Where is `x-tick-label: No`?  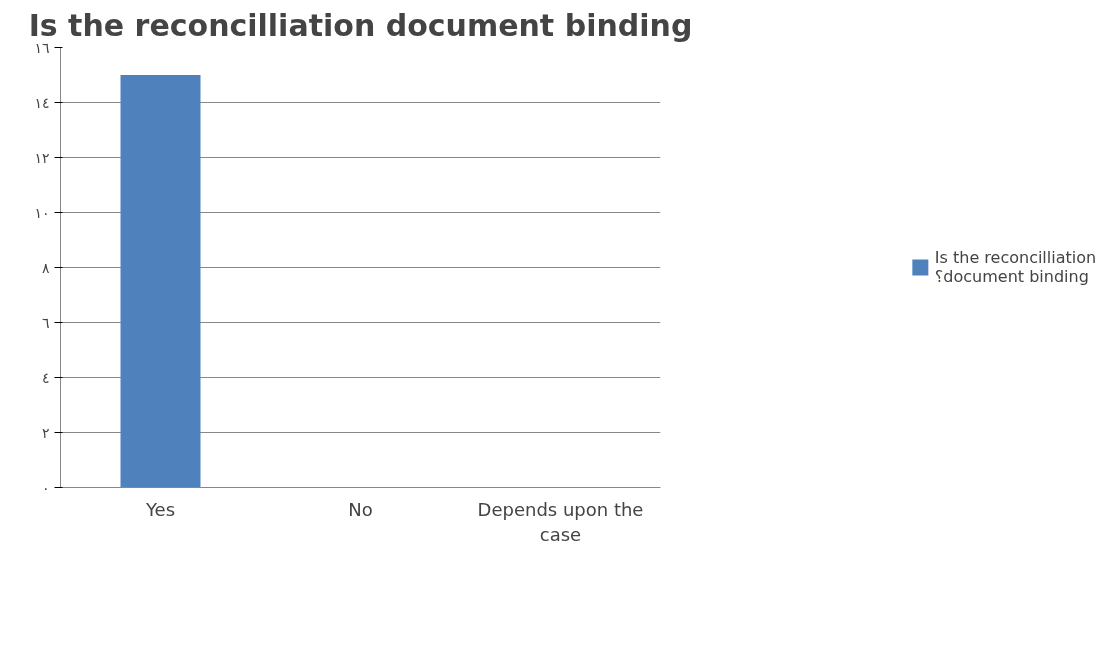
x-tick-label: No is located at coordinates (360, 509).